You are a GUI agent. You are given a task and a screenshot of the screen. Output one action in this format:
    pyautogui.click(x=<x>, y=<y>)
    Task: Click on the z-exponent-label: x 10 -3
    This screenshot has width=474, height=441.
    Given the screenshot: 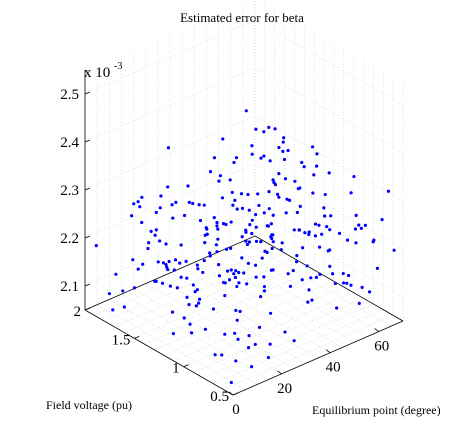 What is the action you would take?
    pyautogui.click(x=103, y=71)
    